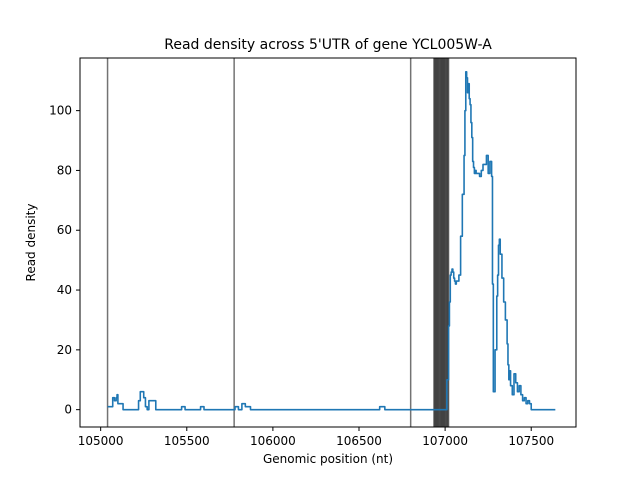 Image resolution: width=640 pixels, height=480 pixels. What do you see at coordinates (187, 441) in the screenshot?
I see `x-tick-label: 105500` at bounding box center [187, 441].